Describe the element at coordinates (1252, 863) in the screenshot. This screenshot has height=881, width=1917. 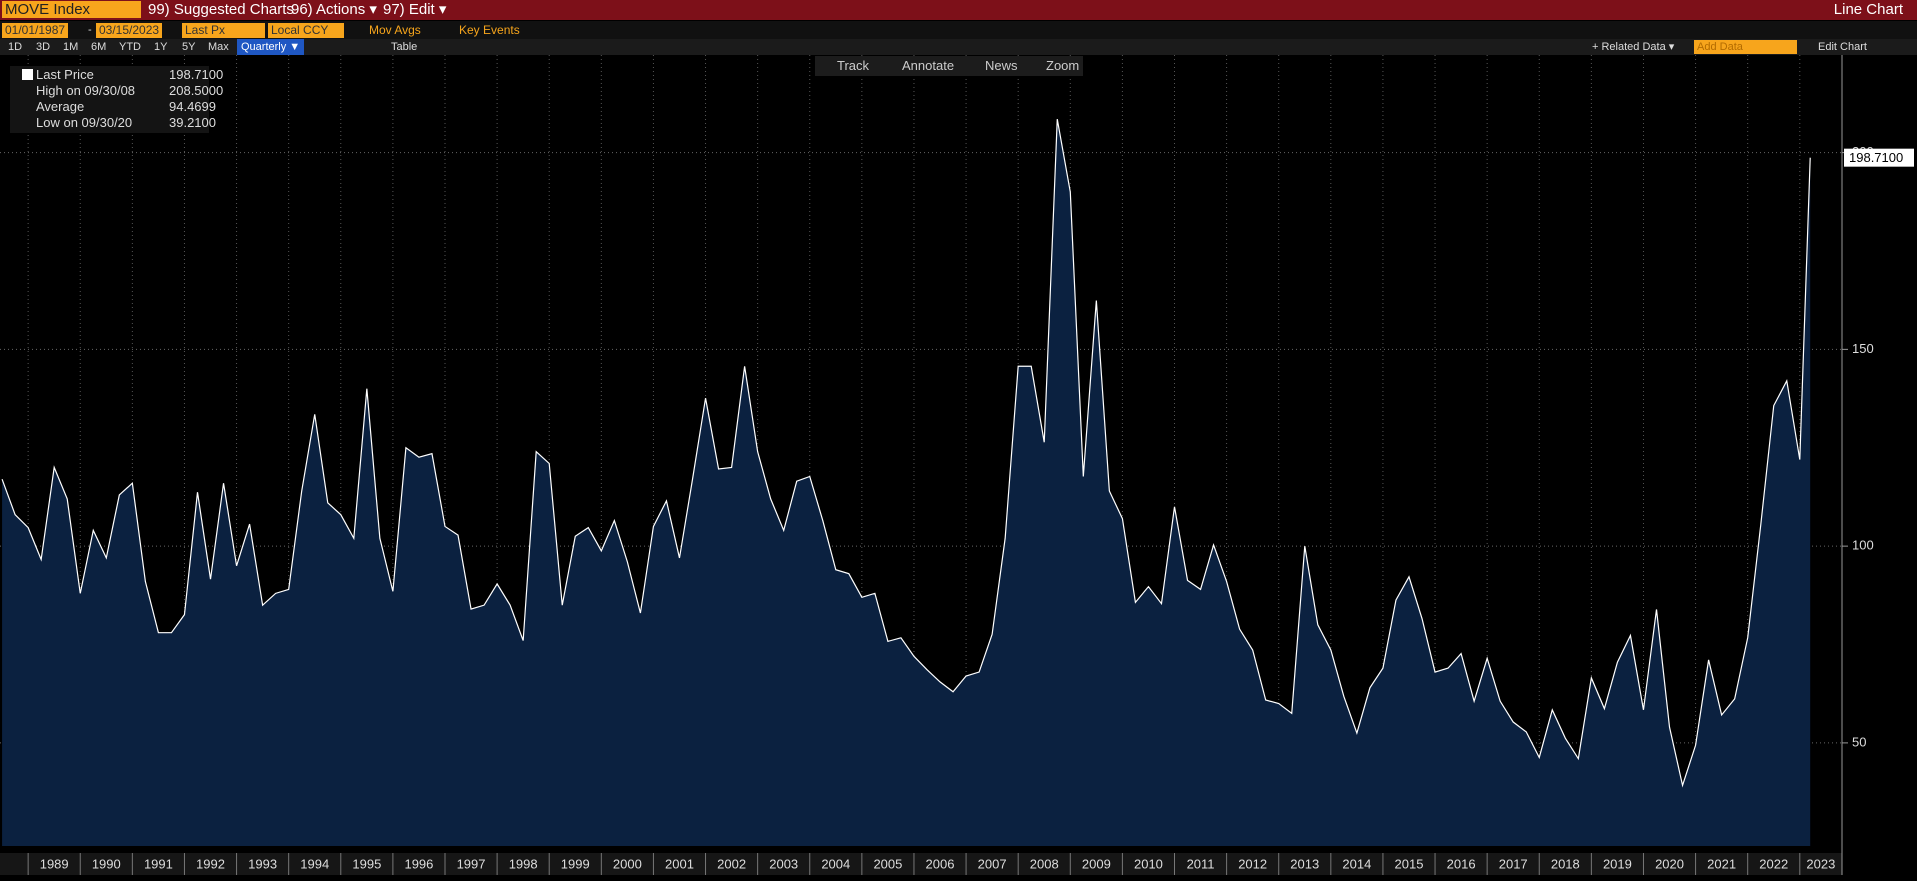
I see `x-tick-label: 2012` at that location.